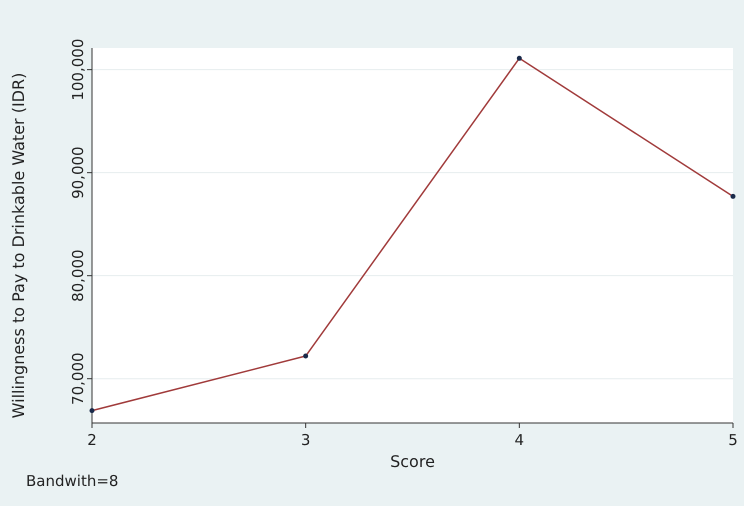  What do you see at coordinates (412, 461) in the screenshot?
I see `x-axis-title: Score` at bounding box center [412, 461].